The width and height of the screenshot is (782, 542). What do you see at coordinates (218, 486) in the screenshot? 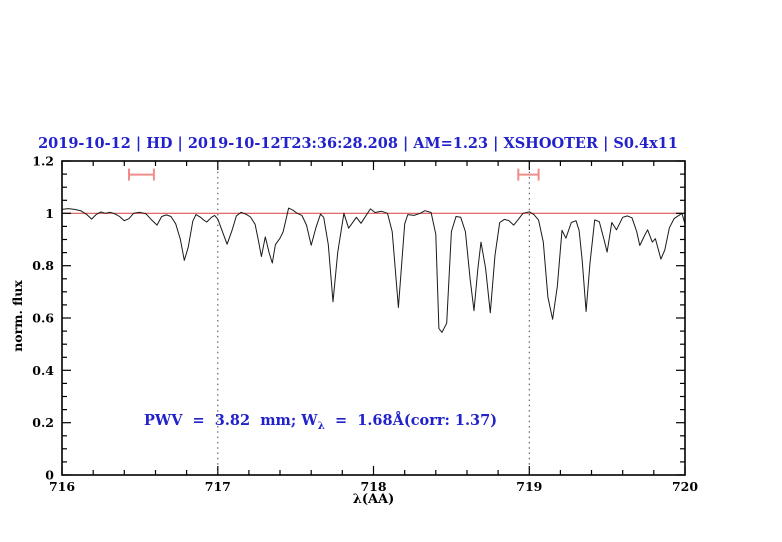
I see `x-tick-label: 717` at bounding box center [218, 486].